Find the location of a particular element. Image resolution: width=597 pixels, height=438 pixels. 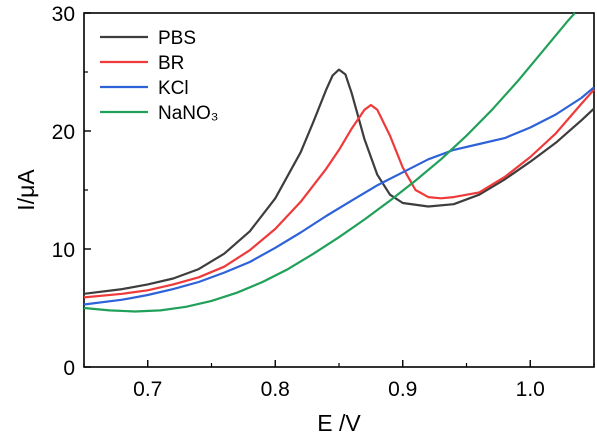

legend: PBS BR KCl NaNO₃ is located at coordinates (159, 76).